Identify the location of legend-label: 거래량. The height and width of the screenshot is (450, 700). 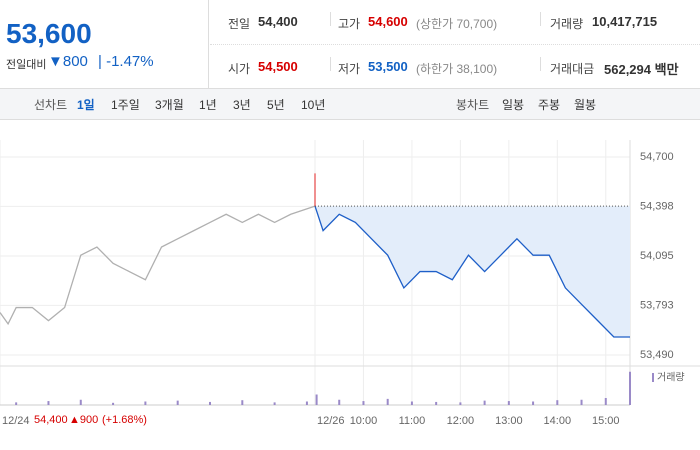
(671, 378).